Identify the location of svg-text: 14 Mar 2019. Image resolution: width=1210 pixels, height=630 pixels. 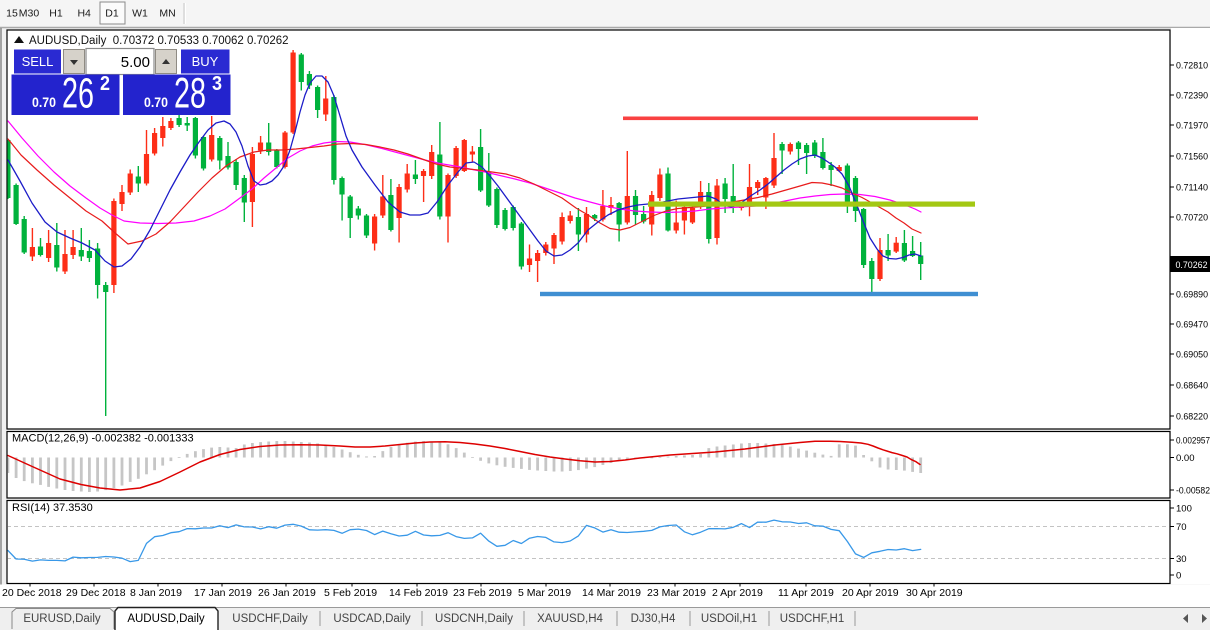
(611, 593).